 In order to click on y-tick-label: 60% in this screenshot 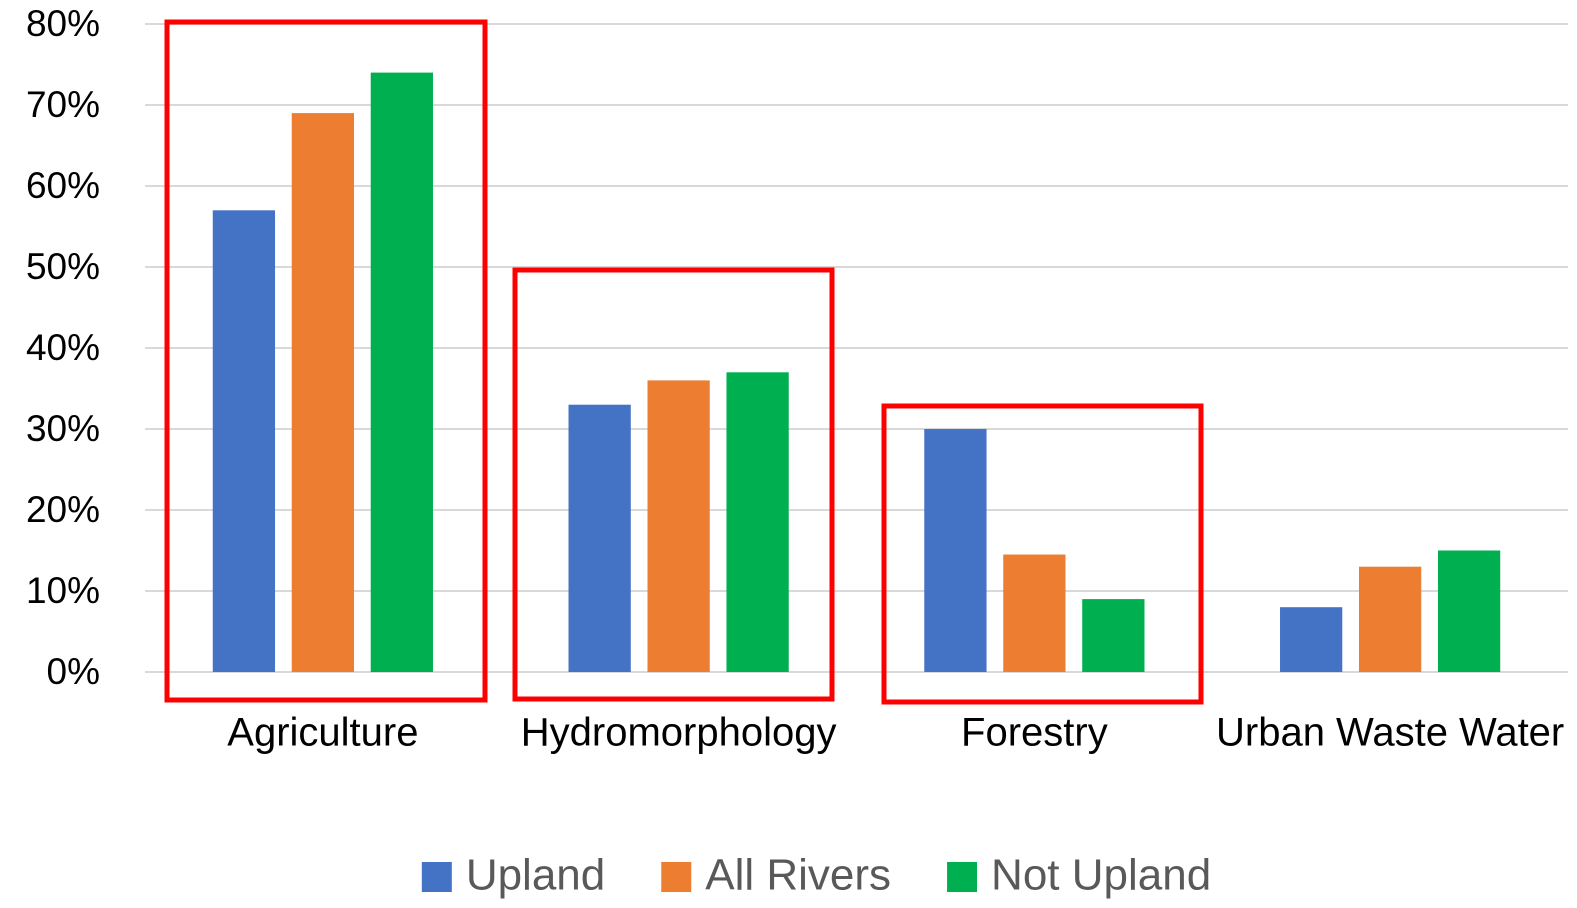, I will do `click(63, 185)`.